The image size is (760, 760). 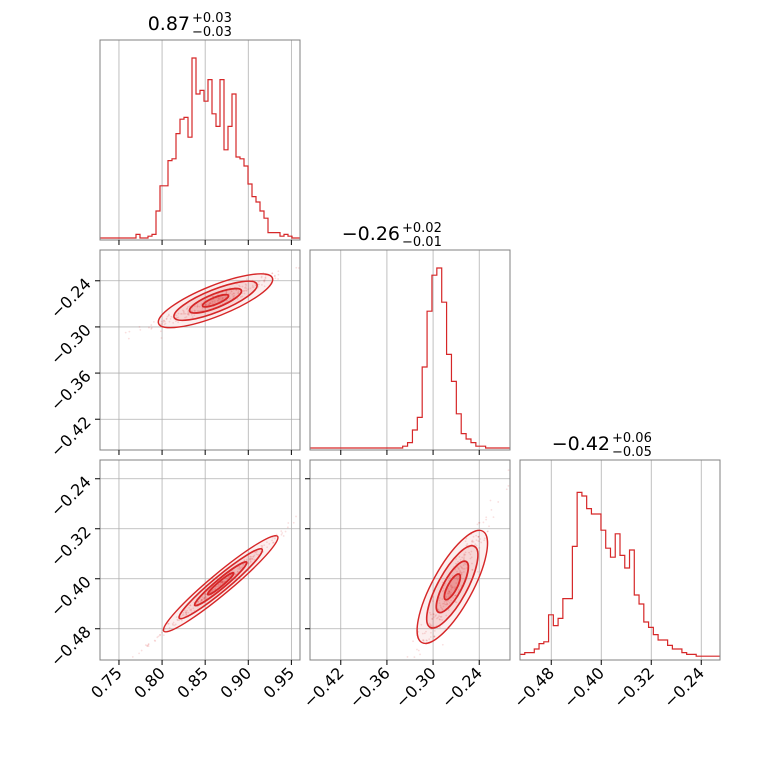 What do you see at coordinates (149, 682) in the screenshot?
I see `x-tick-label: 0.80` at bounding box center [149, 682].